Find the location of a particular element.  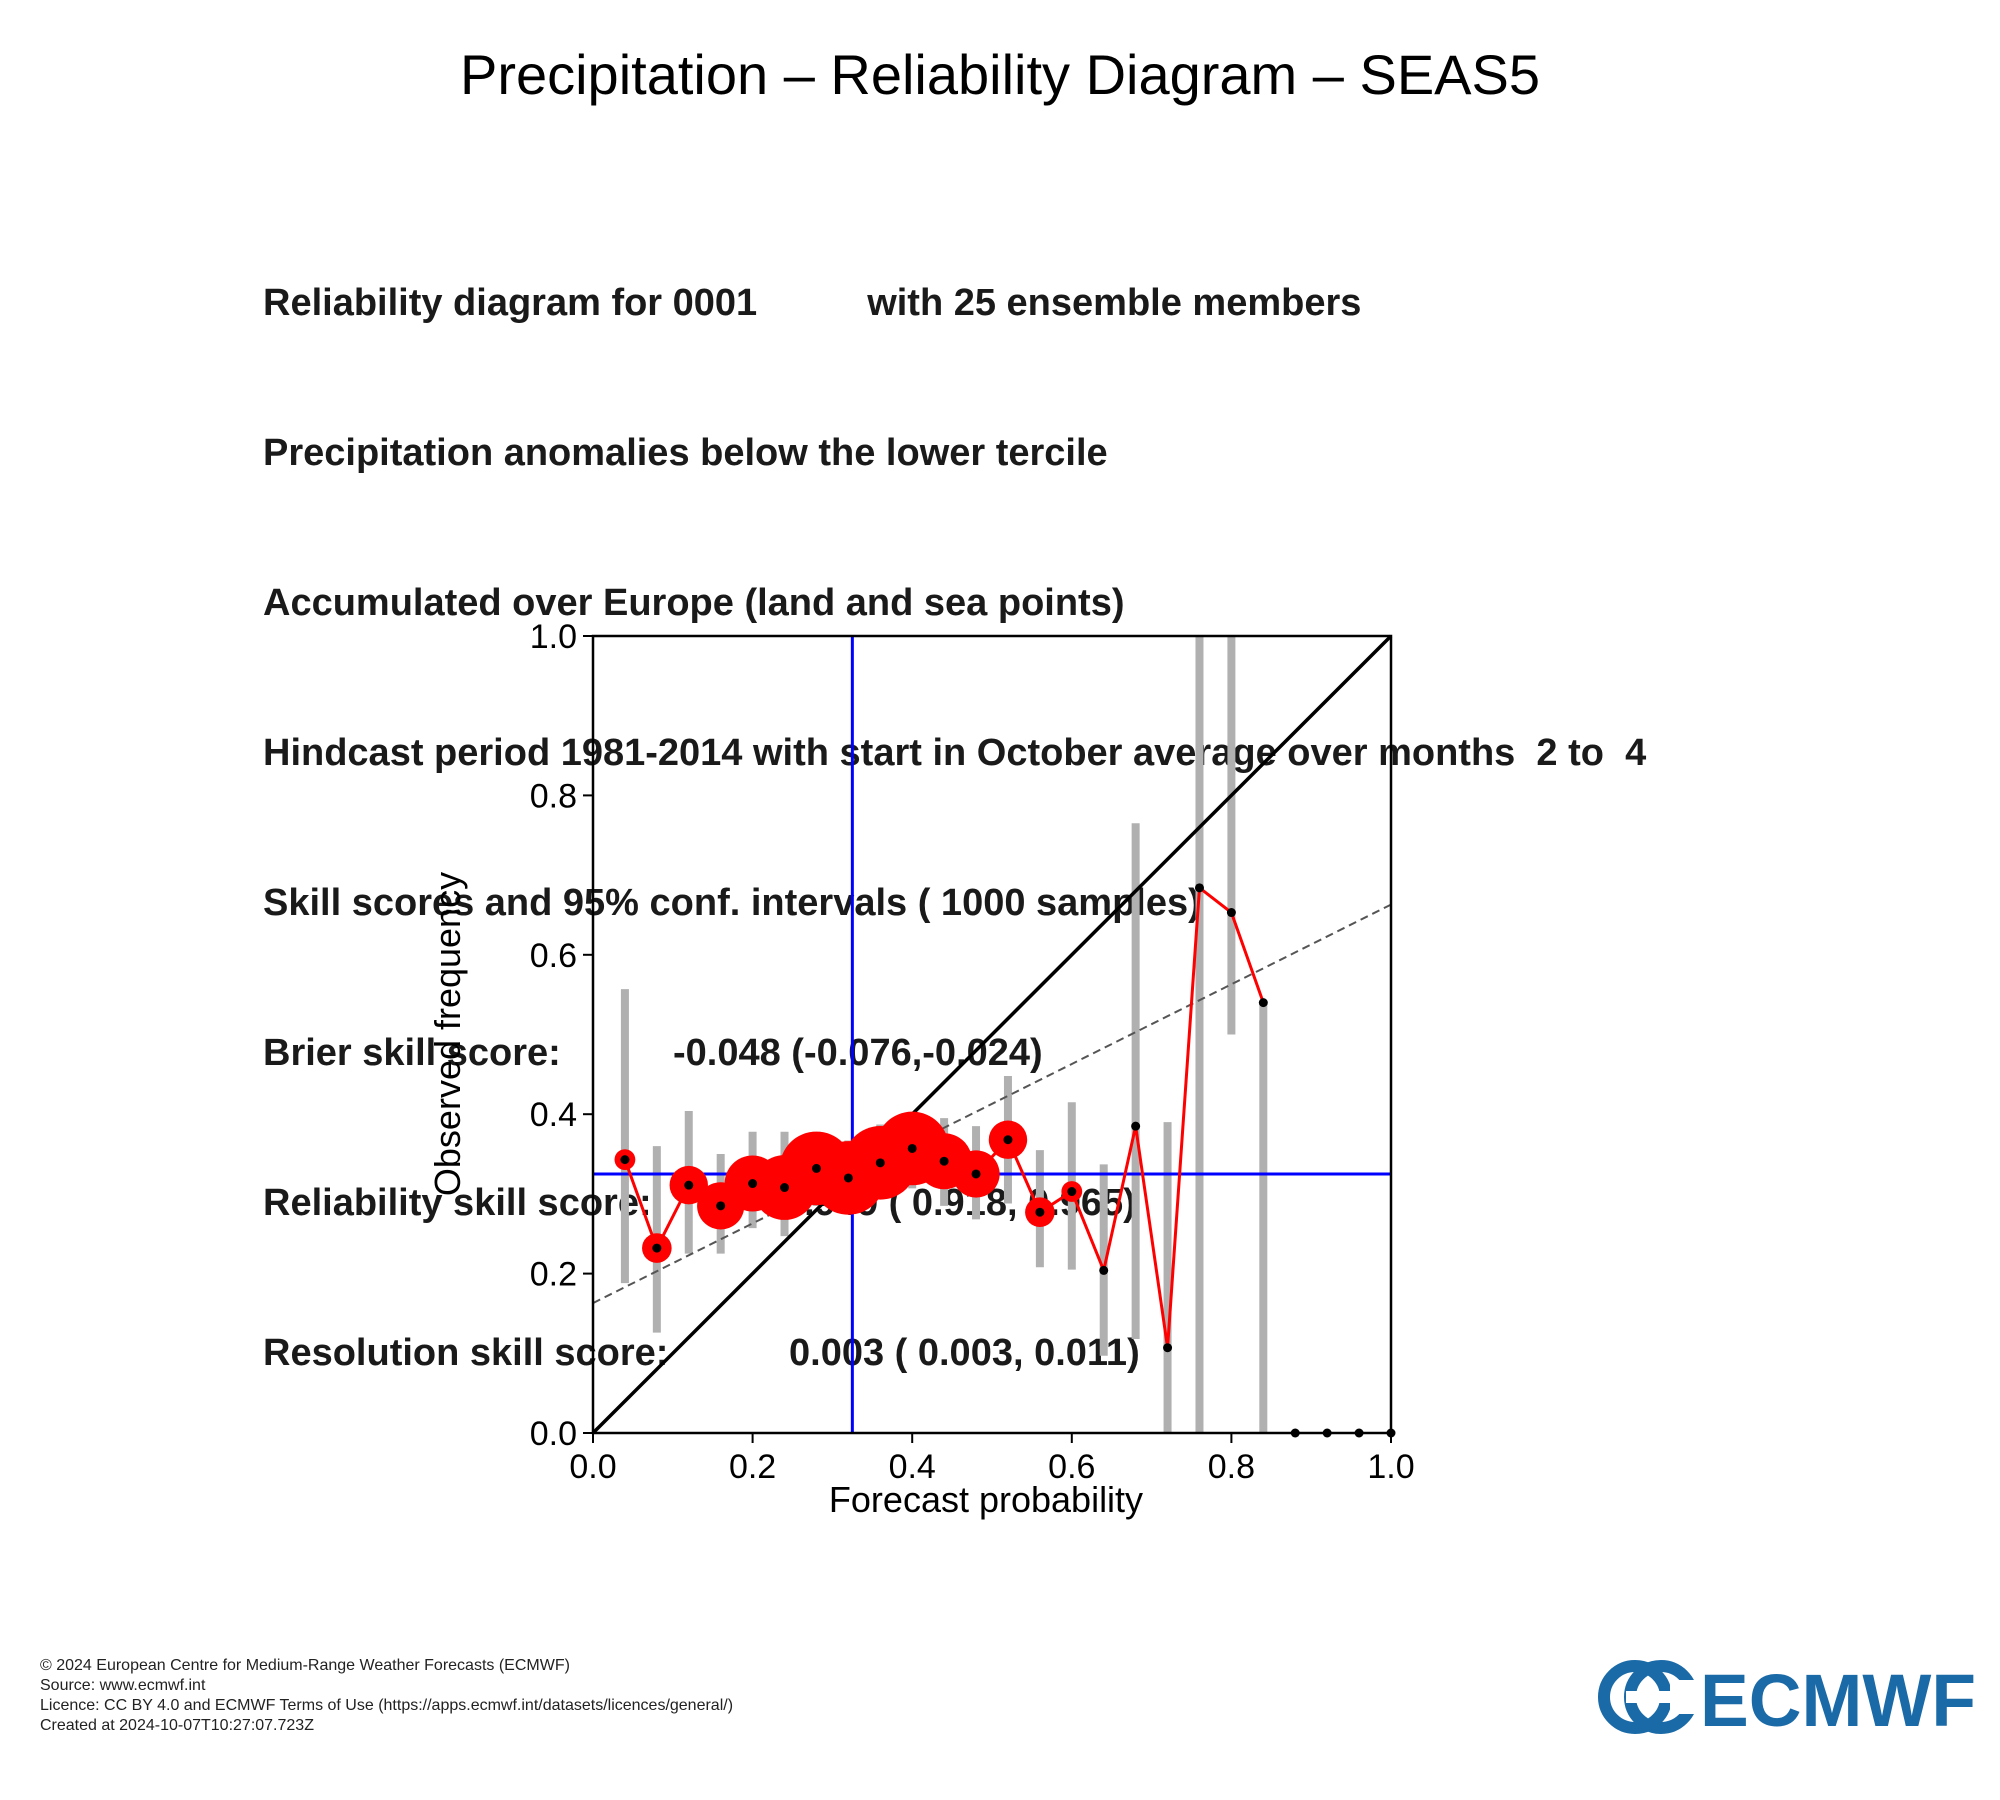

info-title: Reliability diagram for 0001 is located at coordinates (510, 303).